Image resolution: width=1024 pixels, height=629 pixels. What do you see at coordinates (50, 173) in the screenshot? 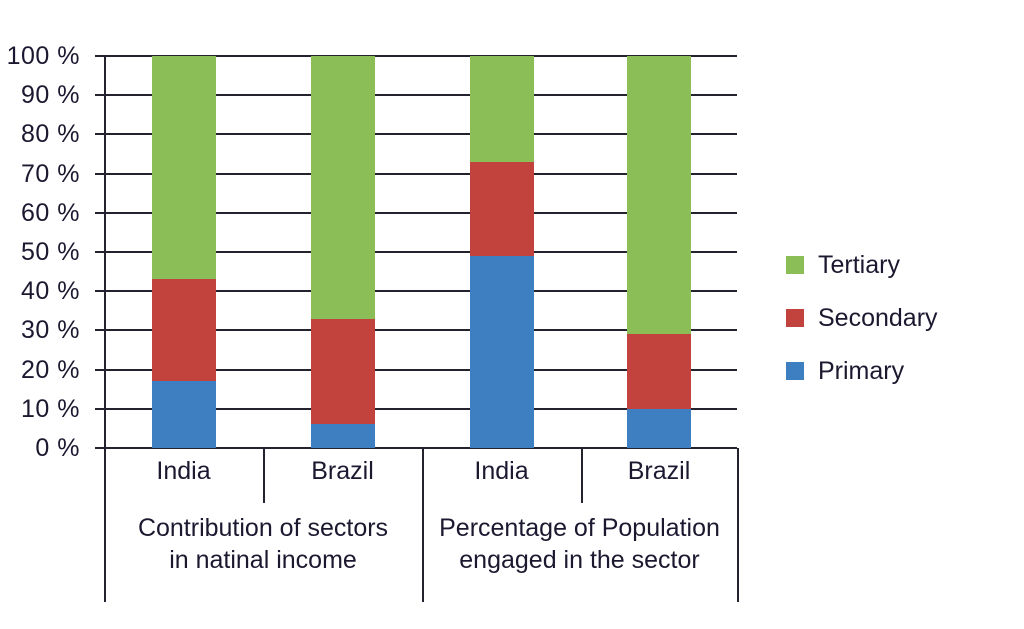
I see `y-axis-tick-label: 70 %` at bounding box center [50, 173].